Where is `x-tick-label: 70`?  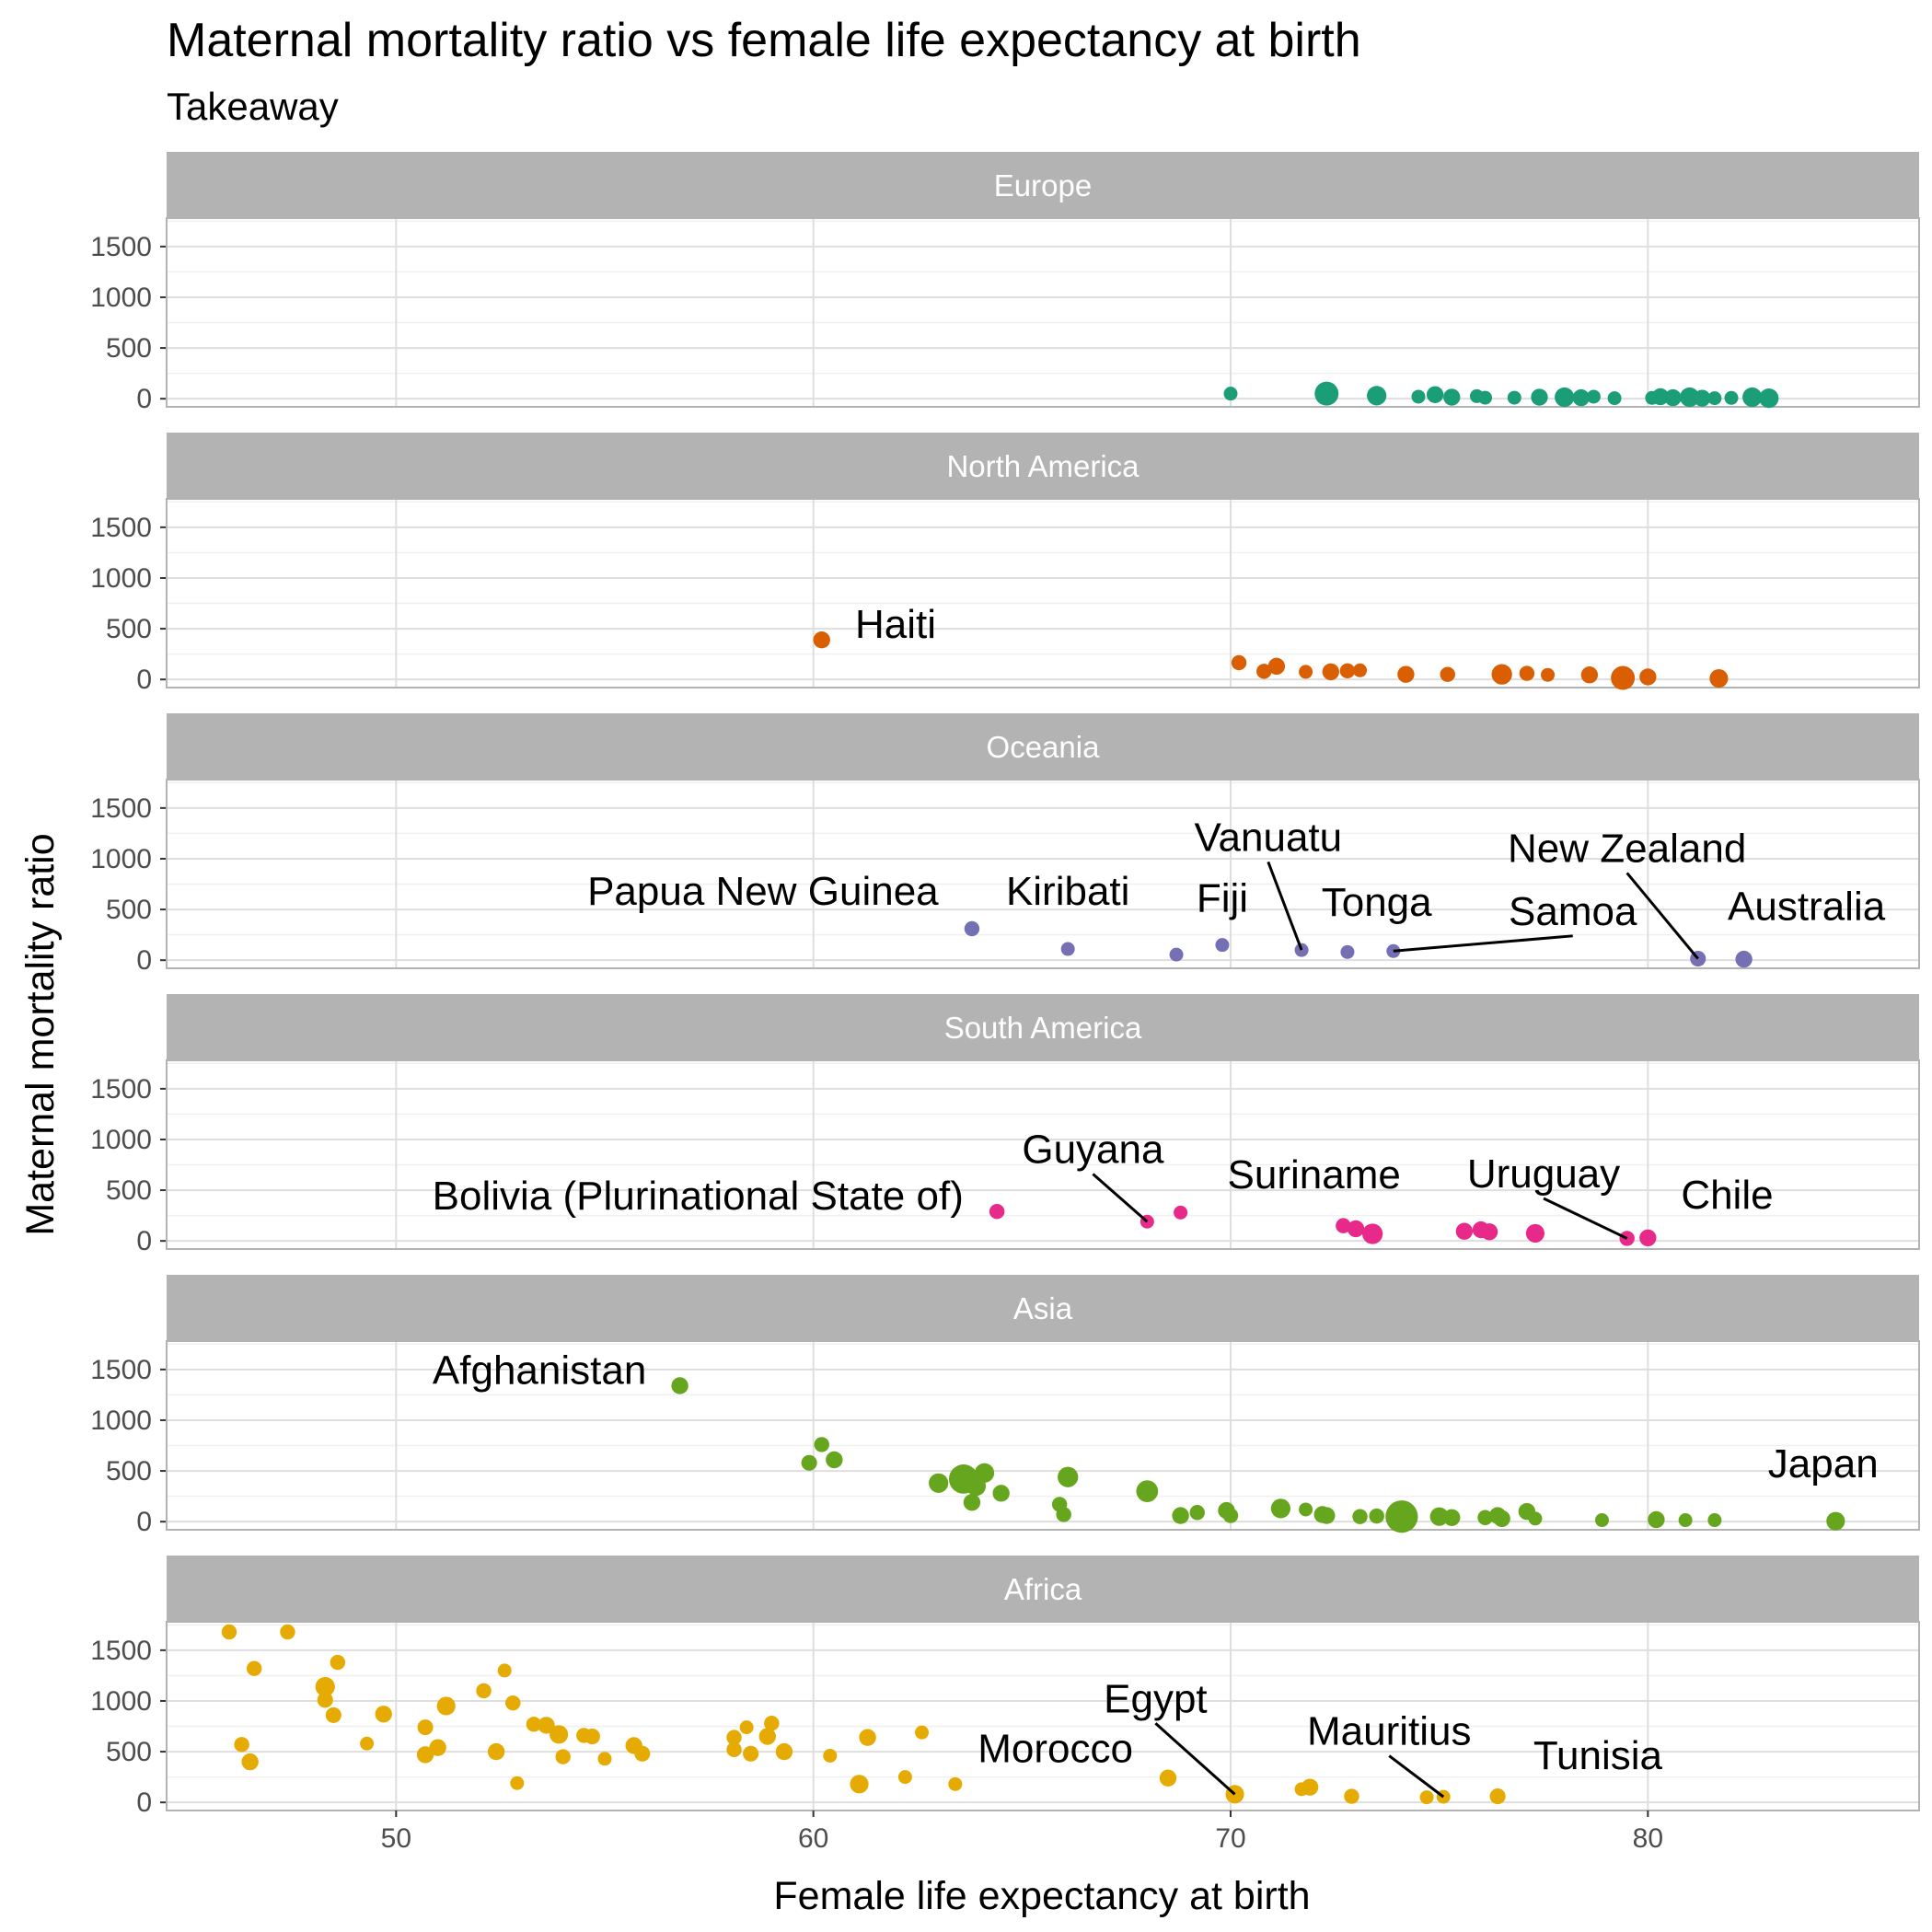
x-tick-label: 70 is located at coordinates (1230, 1839).